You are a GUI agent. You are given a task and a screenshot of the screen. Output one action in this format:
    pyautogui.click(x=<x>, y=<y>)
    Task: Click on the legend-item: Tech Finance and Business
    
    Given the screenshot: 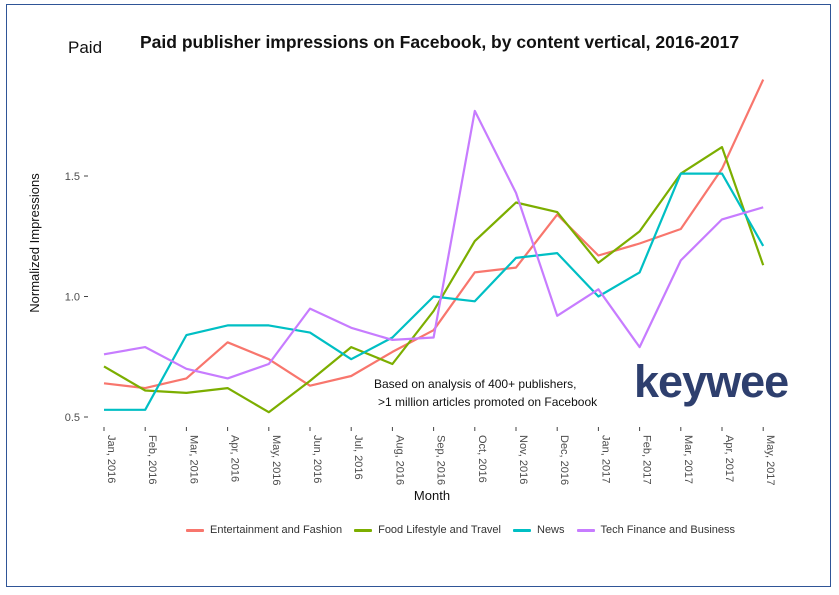 What is the action you would take?
    pyautogui.click(x=656, y=530)
    